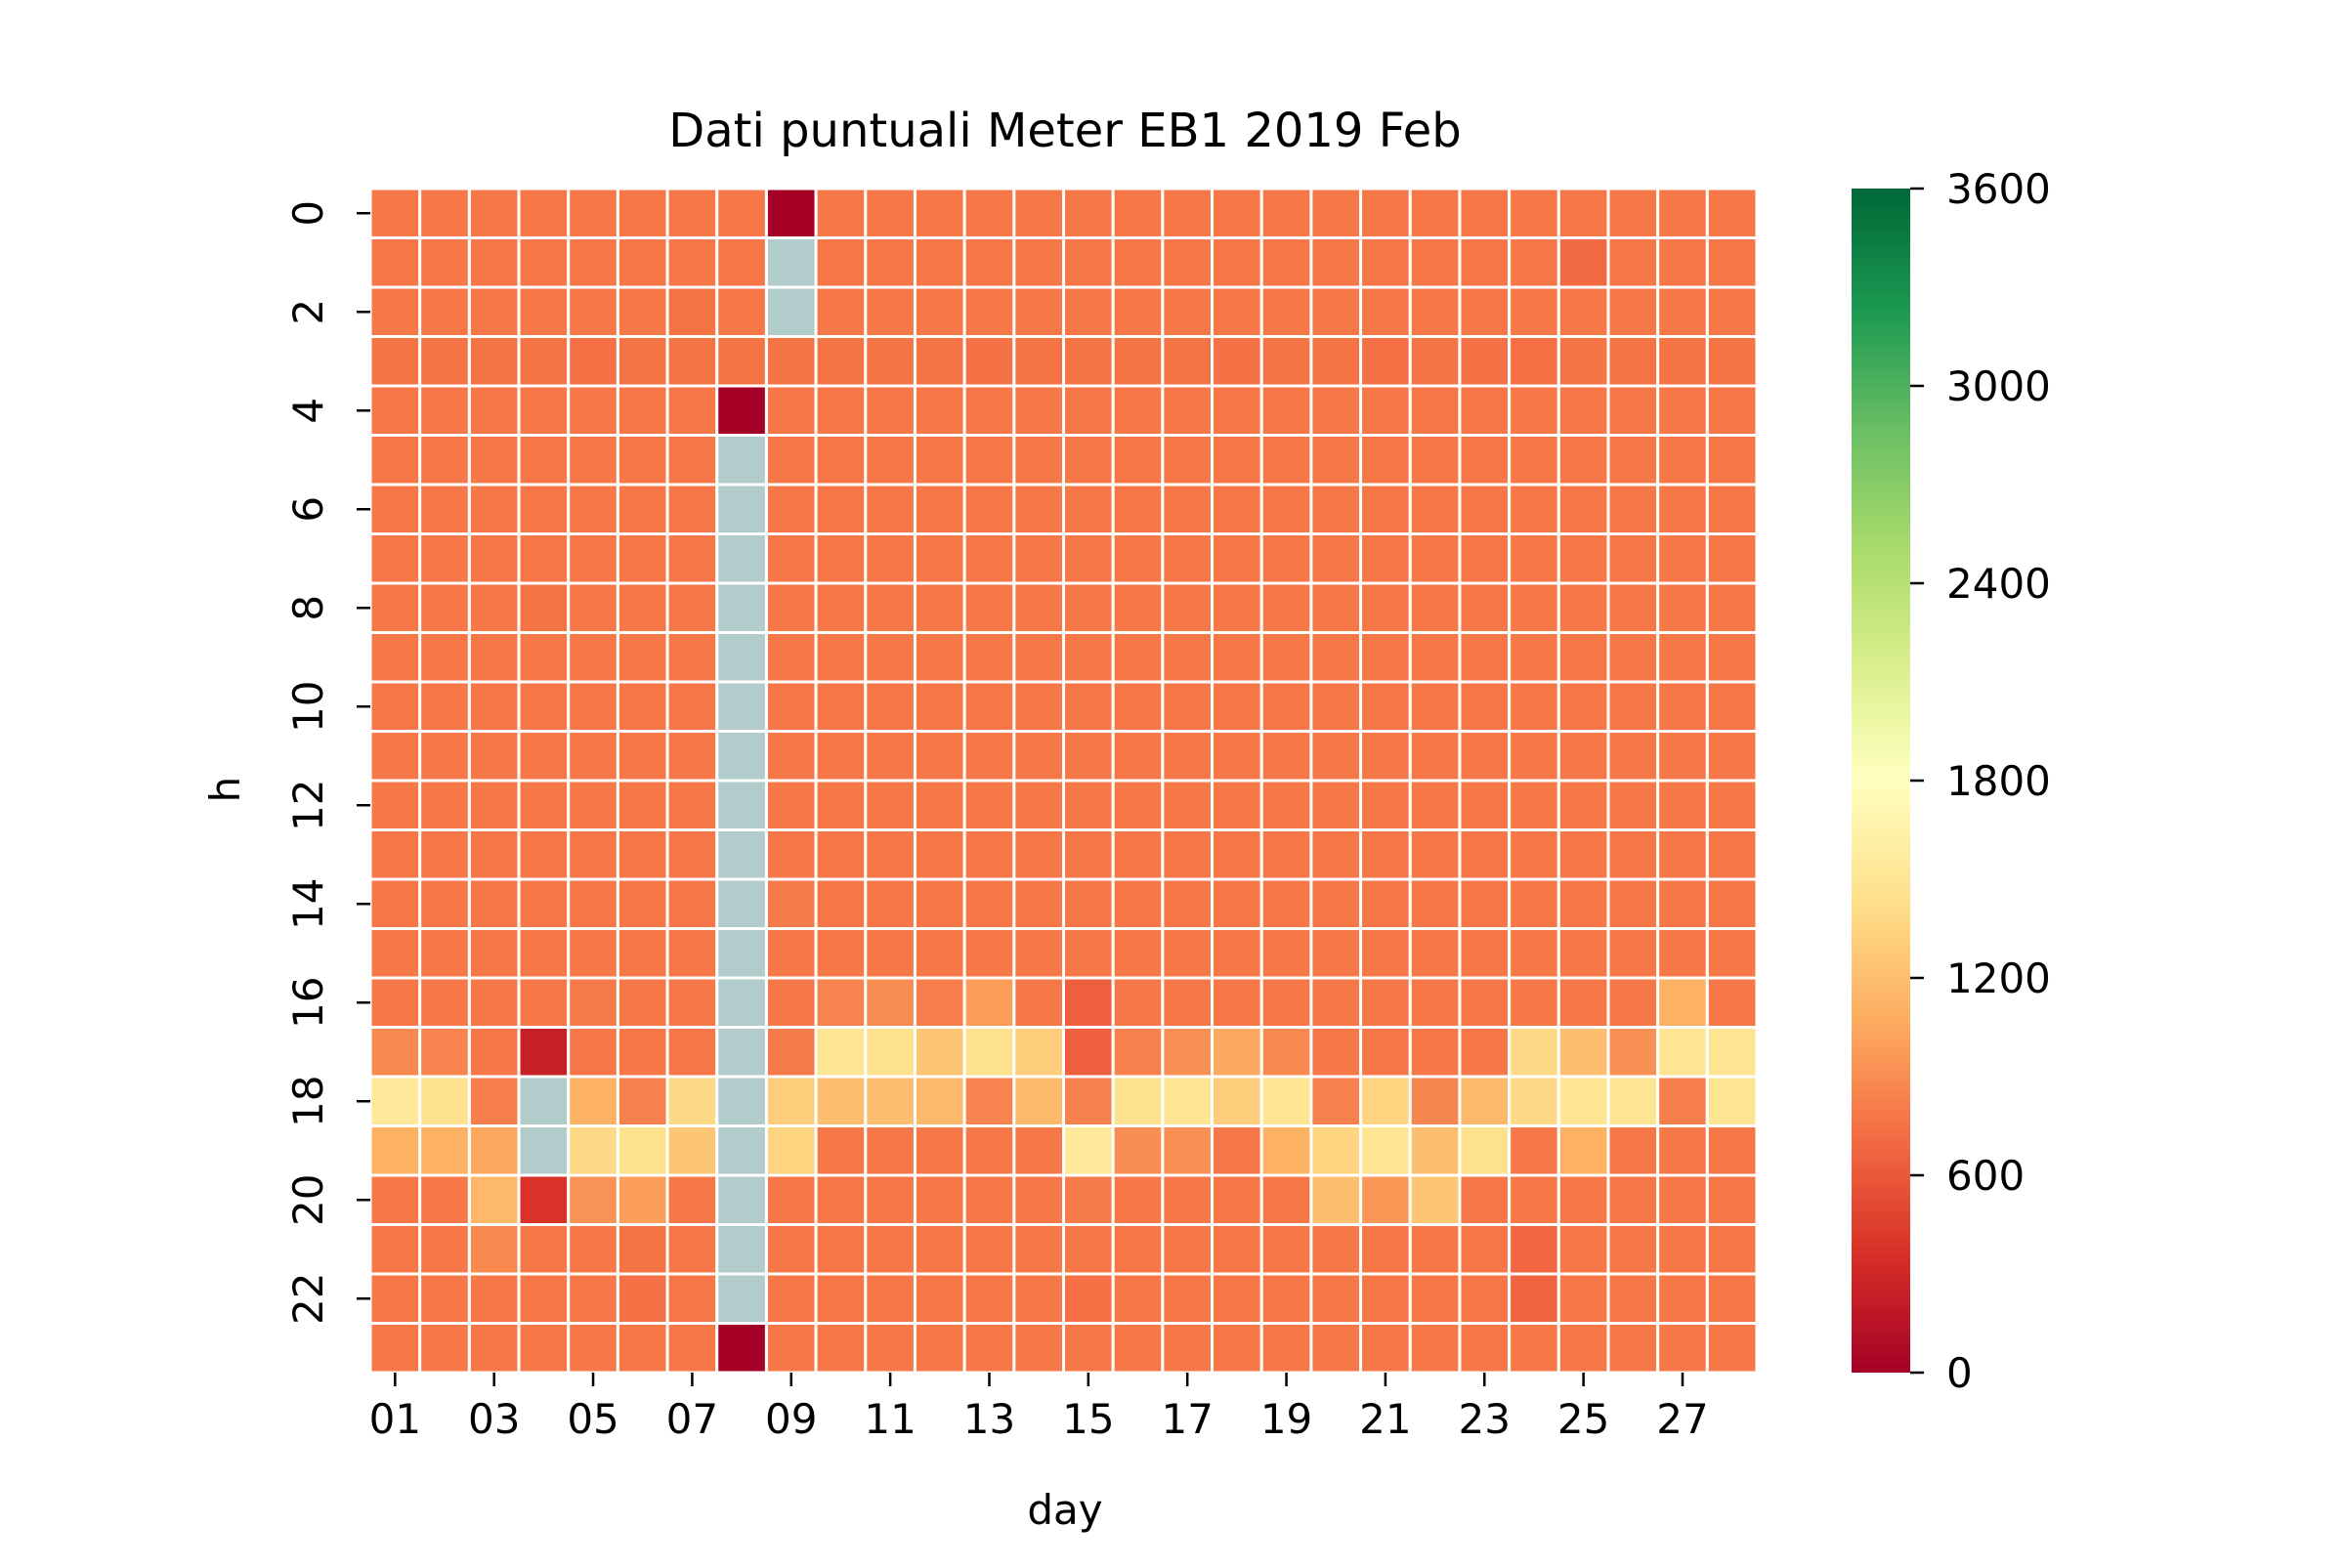 This screenshot has height=1568, width=2345. I want to click on y-tick-label: 0, so click(308, 213).